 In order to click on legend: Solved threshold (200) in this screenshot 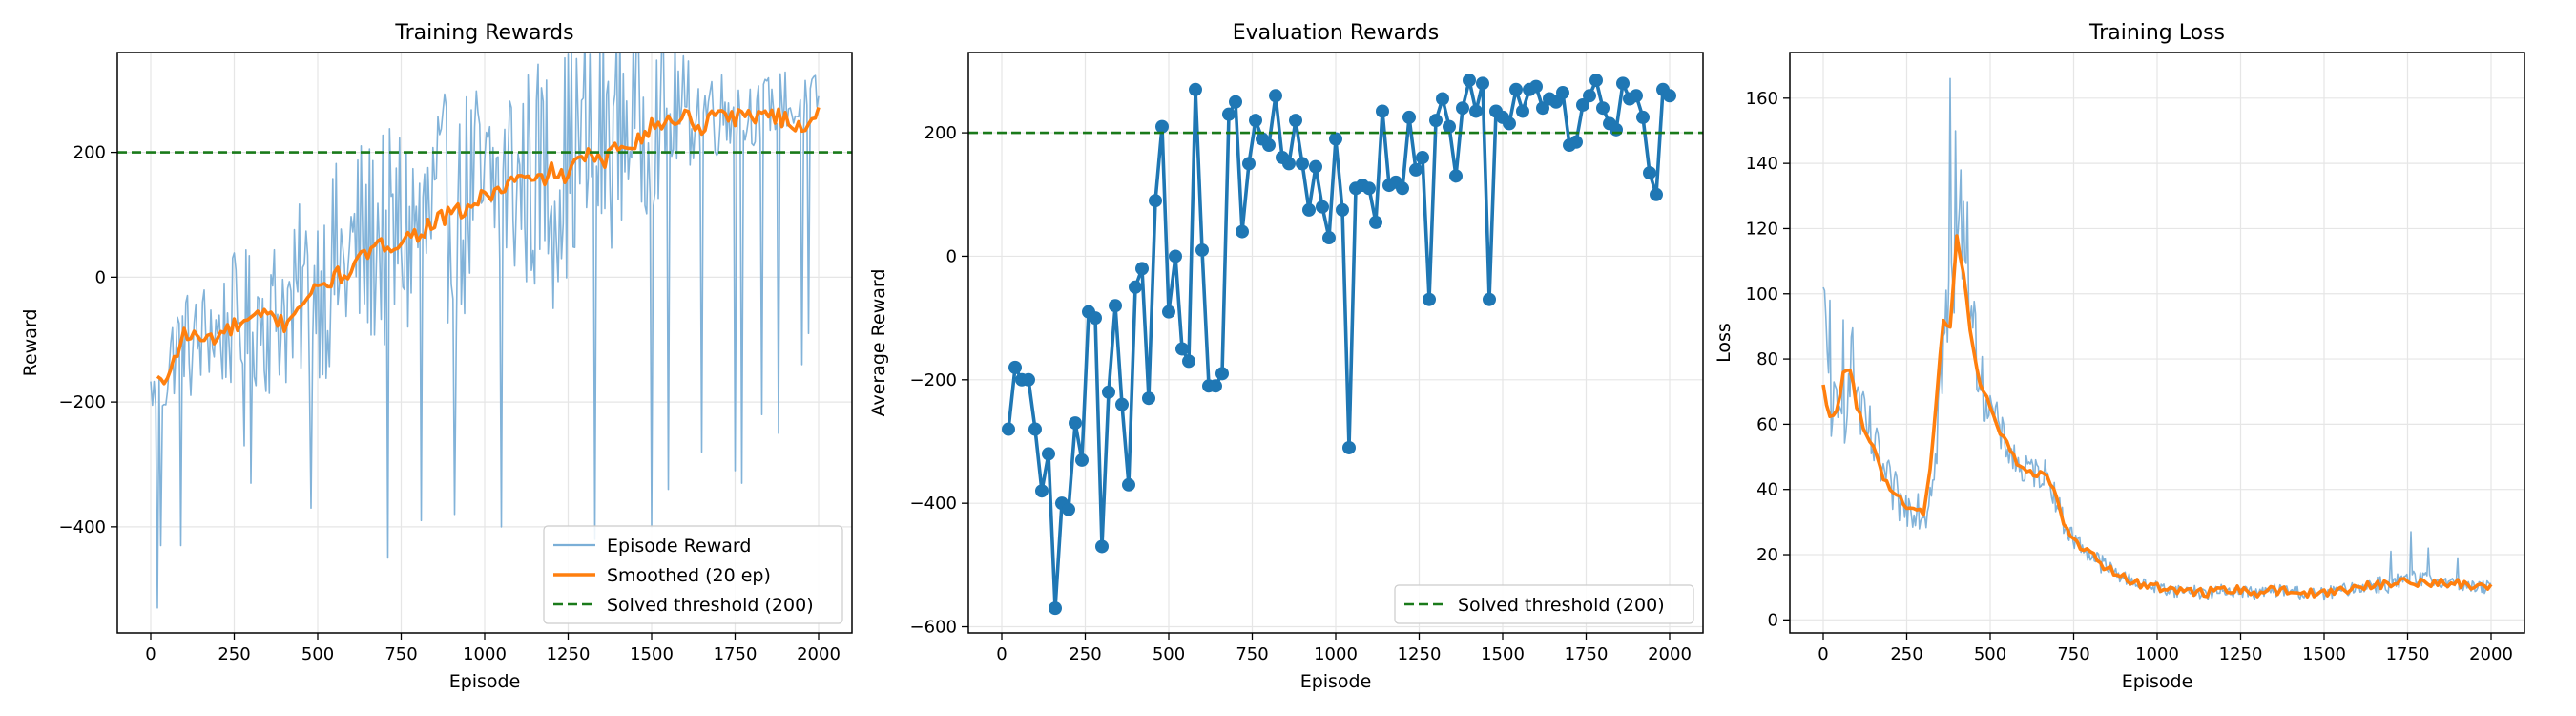, I will do `click(1544, 604)`.